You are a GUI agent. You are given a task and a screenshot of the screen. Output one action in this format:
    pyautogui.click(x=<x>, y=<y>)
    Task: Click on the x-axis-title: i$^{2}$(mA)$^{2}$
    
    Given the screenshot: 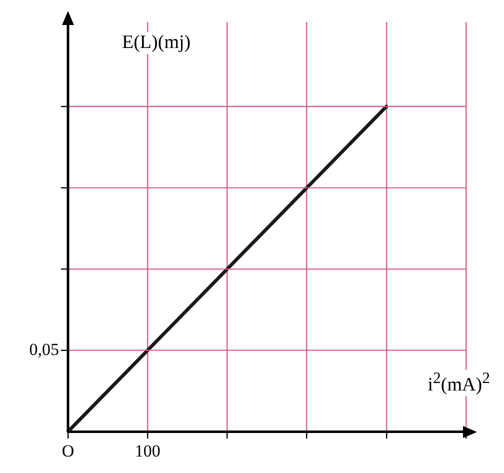 What is the action you would take?
    pyautogui.click(x=459, y=383)
    